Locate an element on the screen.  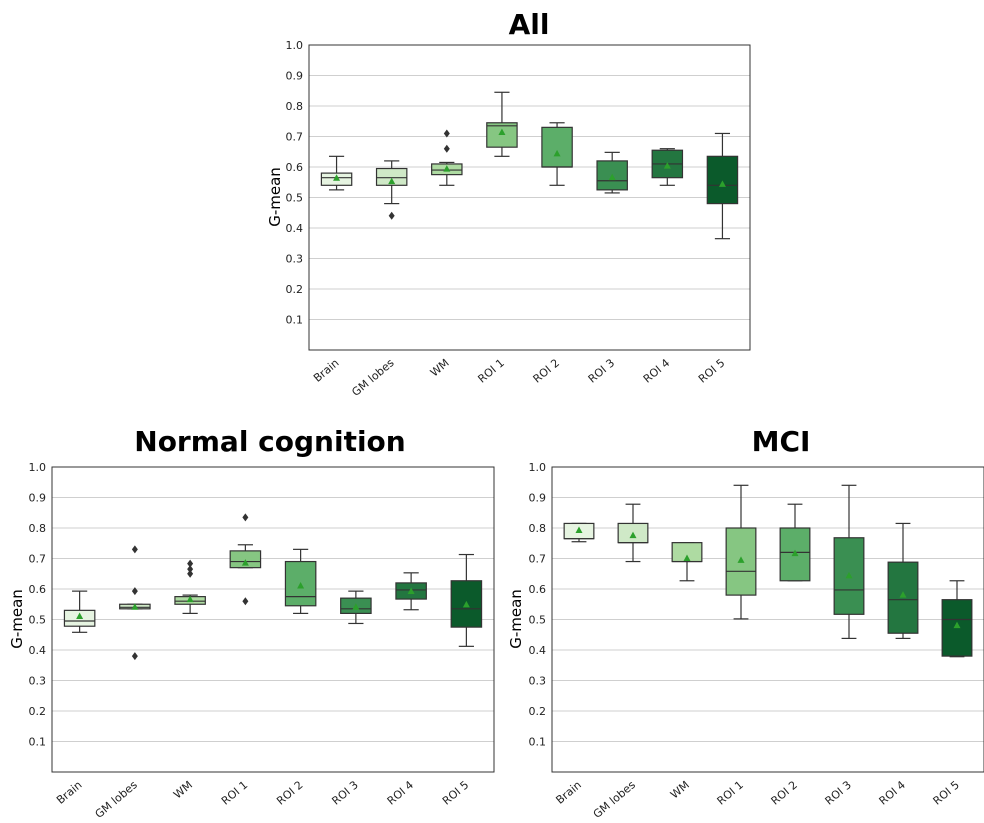
y-tick-label: 1.0 is located at coordinates (38, 467).